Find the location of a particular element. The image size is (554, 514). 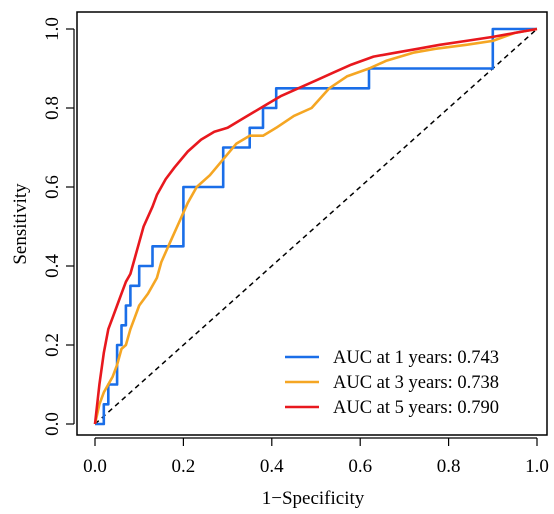

x-axis-label: 1−Specificity is located at coordinates (313, 498).